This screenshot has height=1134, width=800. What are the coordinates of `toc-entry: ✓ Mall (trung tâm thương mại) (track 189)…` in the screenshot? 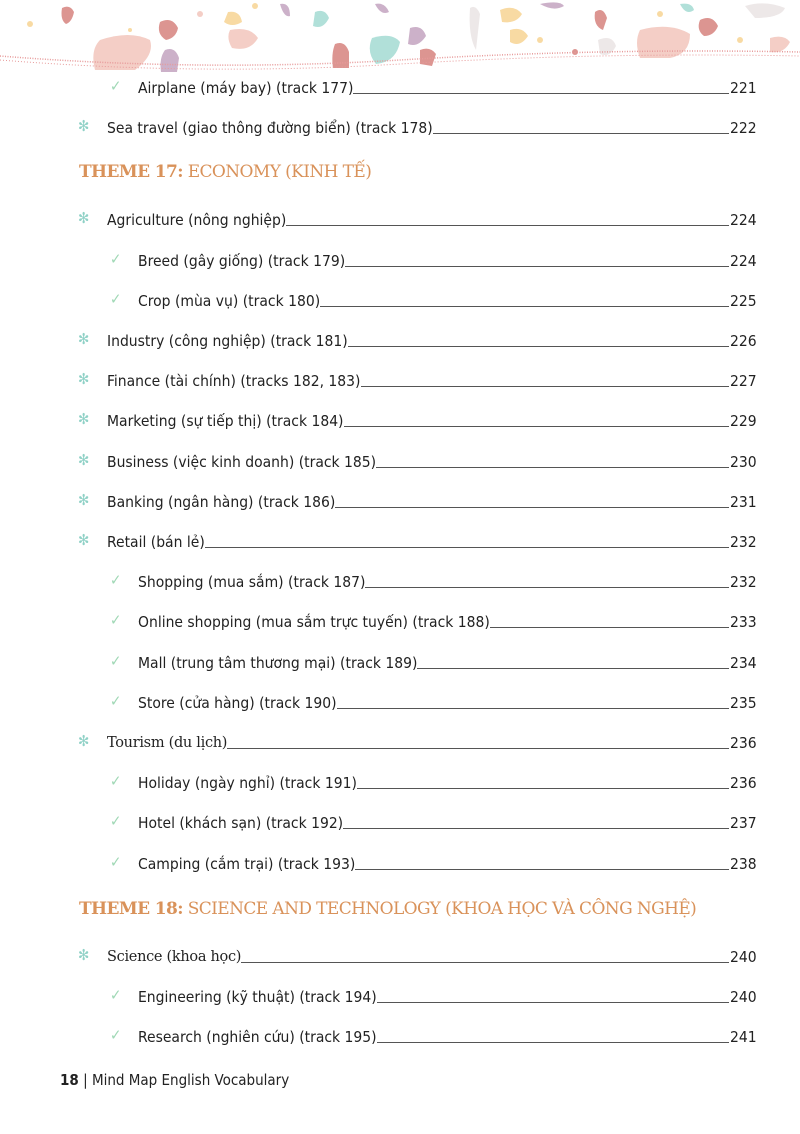 It's located at (400, 661).